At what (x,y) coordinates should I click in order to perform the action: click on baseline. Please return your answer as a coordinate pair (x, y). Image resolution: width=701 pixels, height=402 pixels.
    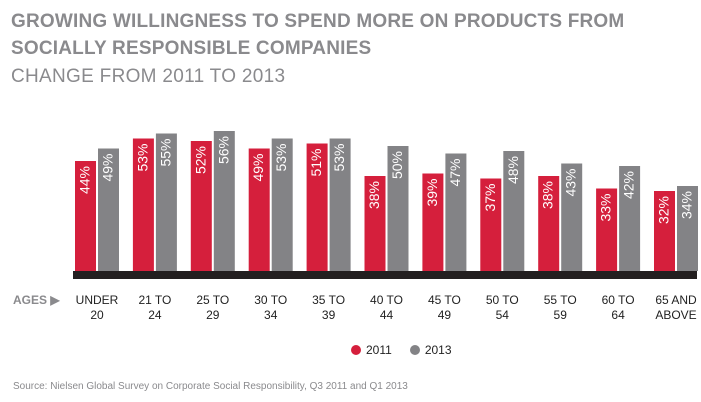
    Looking at the image, I should click on (385, 275).